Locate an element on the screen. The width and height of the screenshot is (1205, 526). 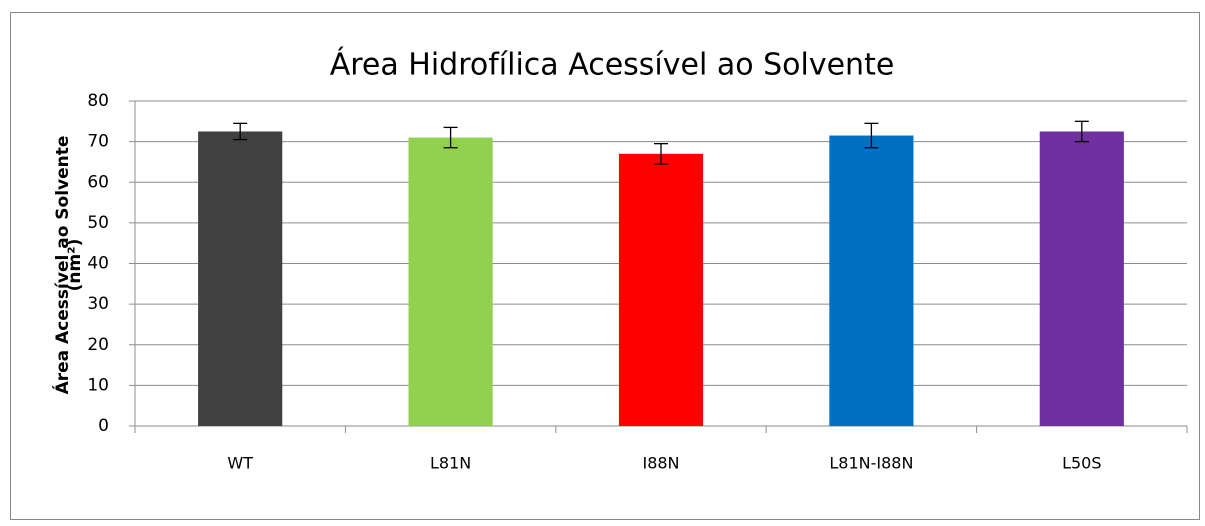
y-tick-label: 0 is located at coordinates (103, 426).